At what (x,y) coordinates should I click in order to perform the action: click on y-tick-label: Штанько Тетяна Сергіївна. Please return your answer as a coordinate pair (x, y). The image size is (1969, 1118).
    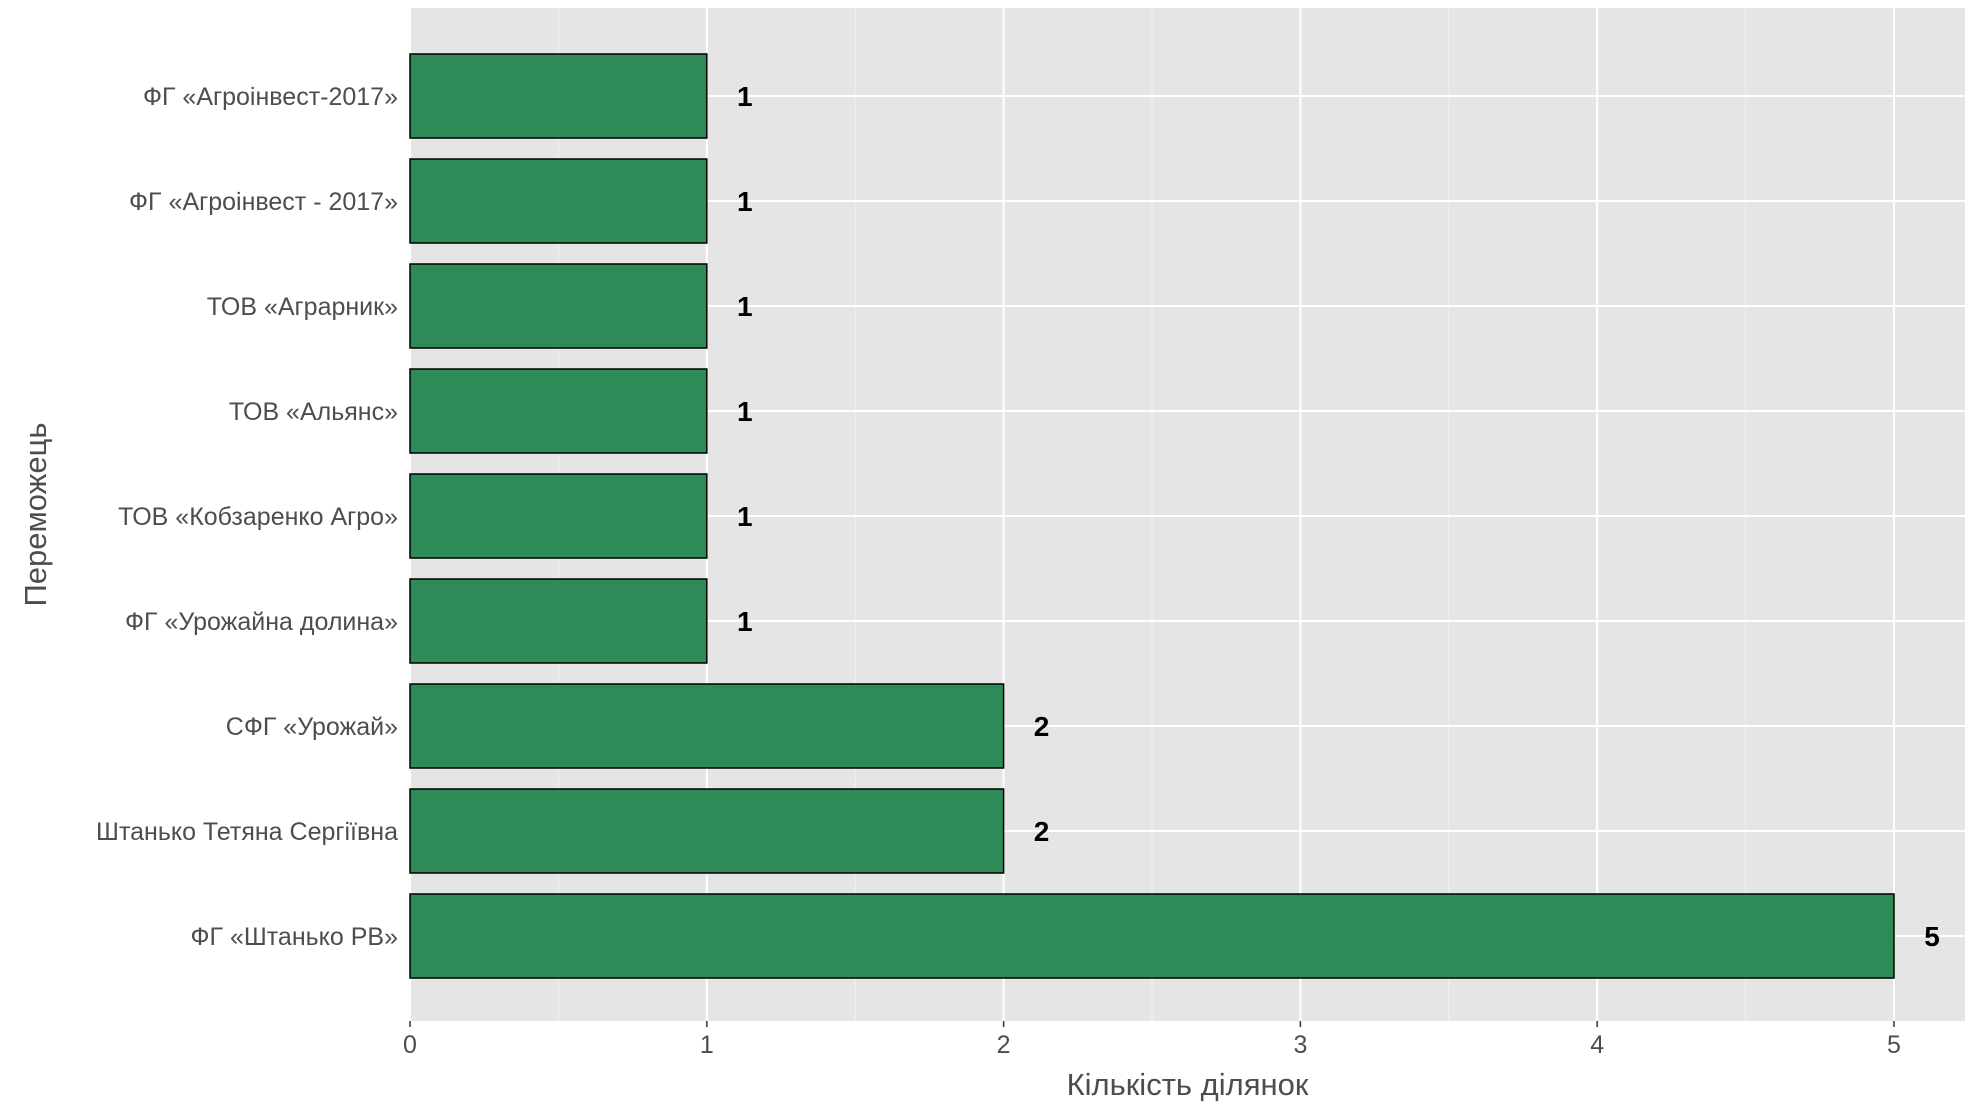
    Looking at the image, I should click on (247, 832).